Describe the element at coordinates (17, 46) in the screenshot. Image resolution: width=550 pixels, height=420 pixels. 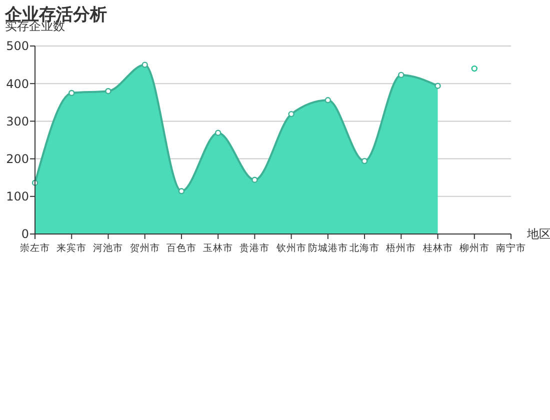
I see `y-tick-label: 500` at that location.